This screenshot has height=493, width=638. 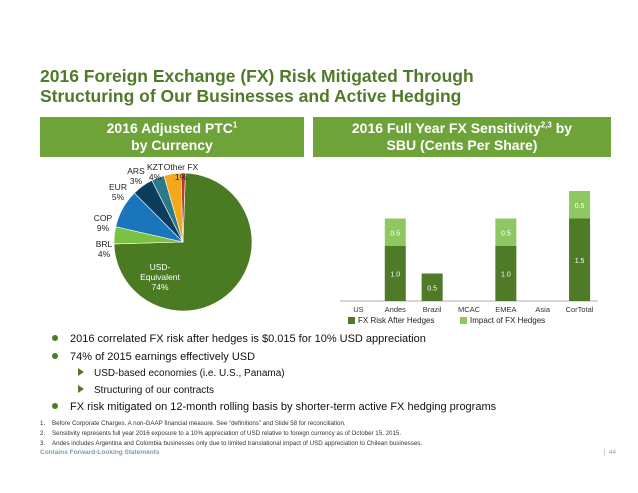 I want to click on bar-fx-risk-after-hedges-cortotal, so click(x=580, y=259).